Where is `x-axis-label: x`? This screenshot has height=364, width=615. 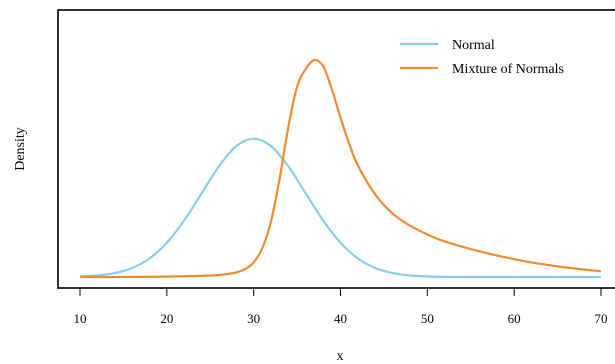 x-axis-label: x is located at coordinates (340, 356).